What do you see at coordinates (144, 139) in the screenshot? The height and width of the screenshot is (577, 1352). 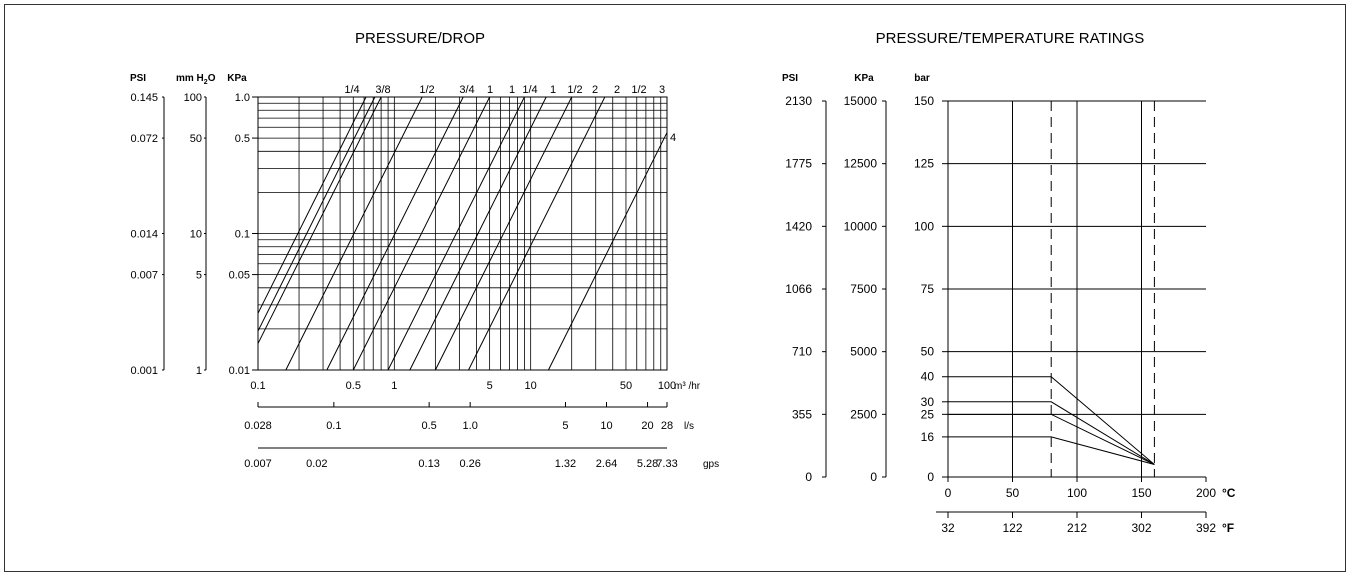 I see `psi-tick-label: 0.072` at bounding box center [144, 139].